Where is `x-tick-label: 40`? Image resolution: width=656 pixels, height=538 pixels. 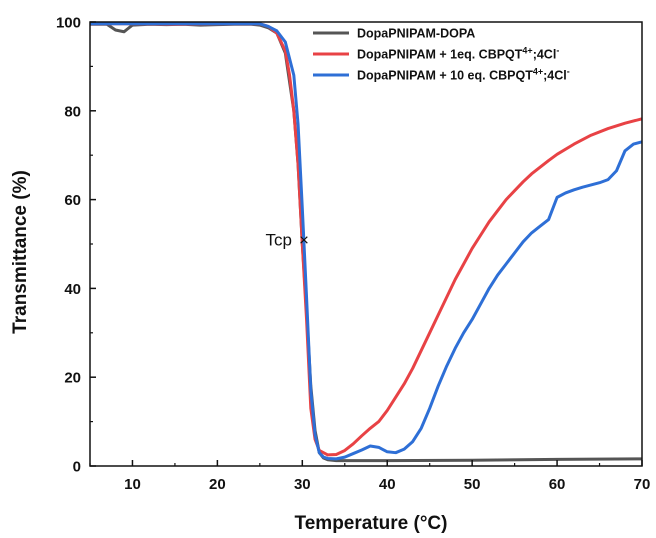
x-tick-label: 40 is located at coordinates (387, 484).